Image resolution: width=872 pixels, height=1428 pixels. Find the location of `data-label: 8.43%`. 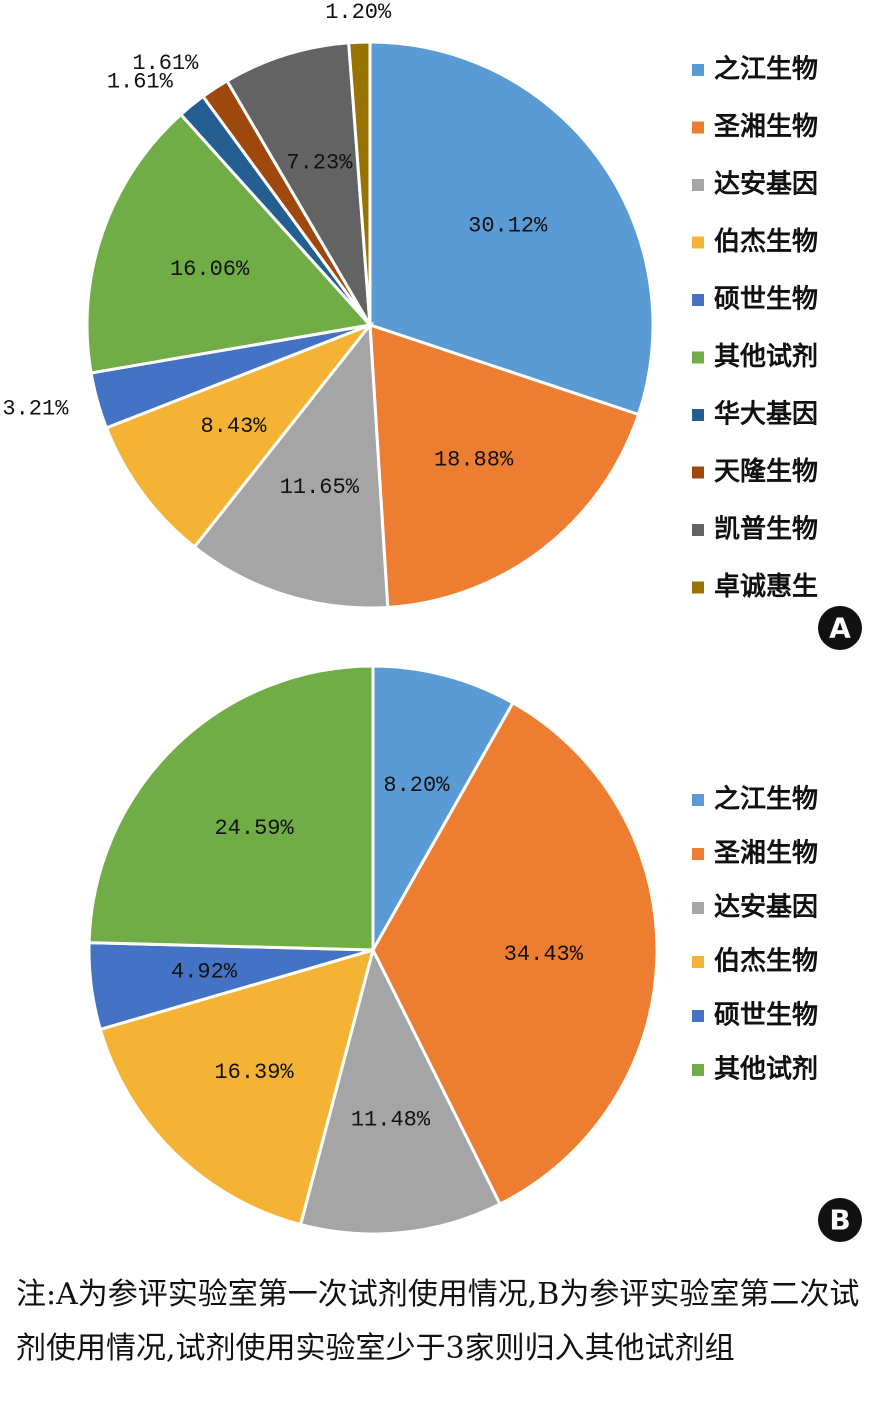

data-label: 8.43% is located at coordinates (233, 426).